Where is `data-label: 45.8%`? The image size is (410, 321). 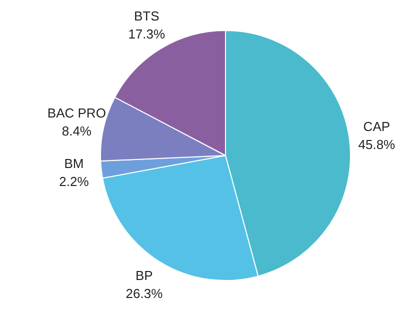 data-label: 45.8% is located at coordinates (377, 144).